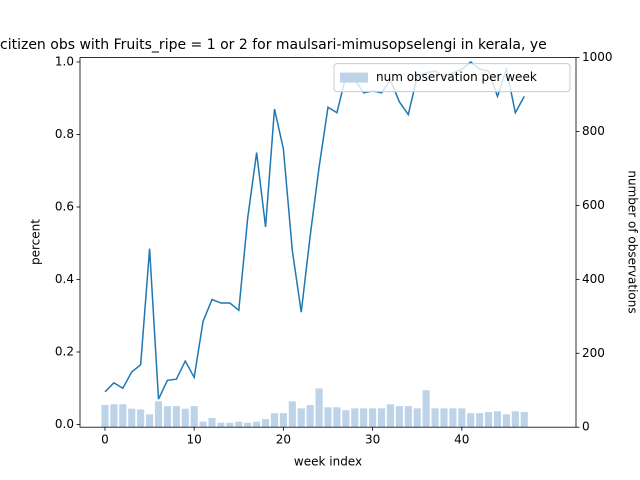 The height and width of the screenshot is (480, 640). Describe the element at coordinates (64, 134) in the screenshot. I see `y-tick-label: 0.8` at that location.